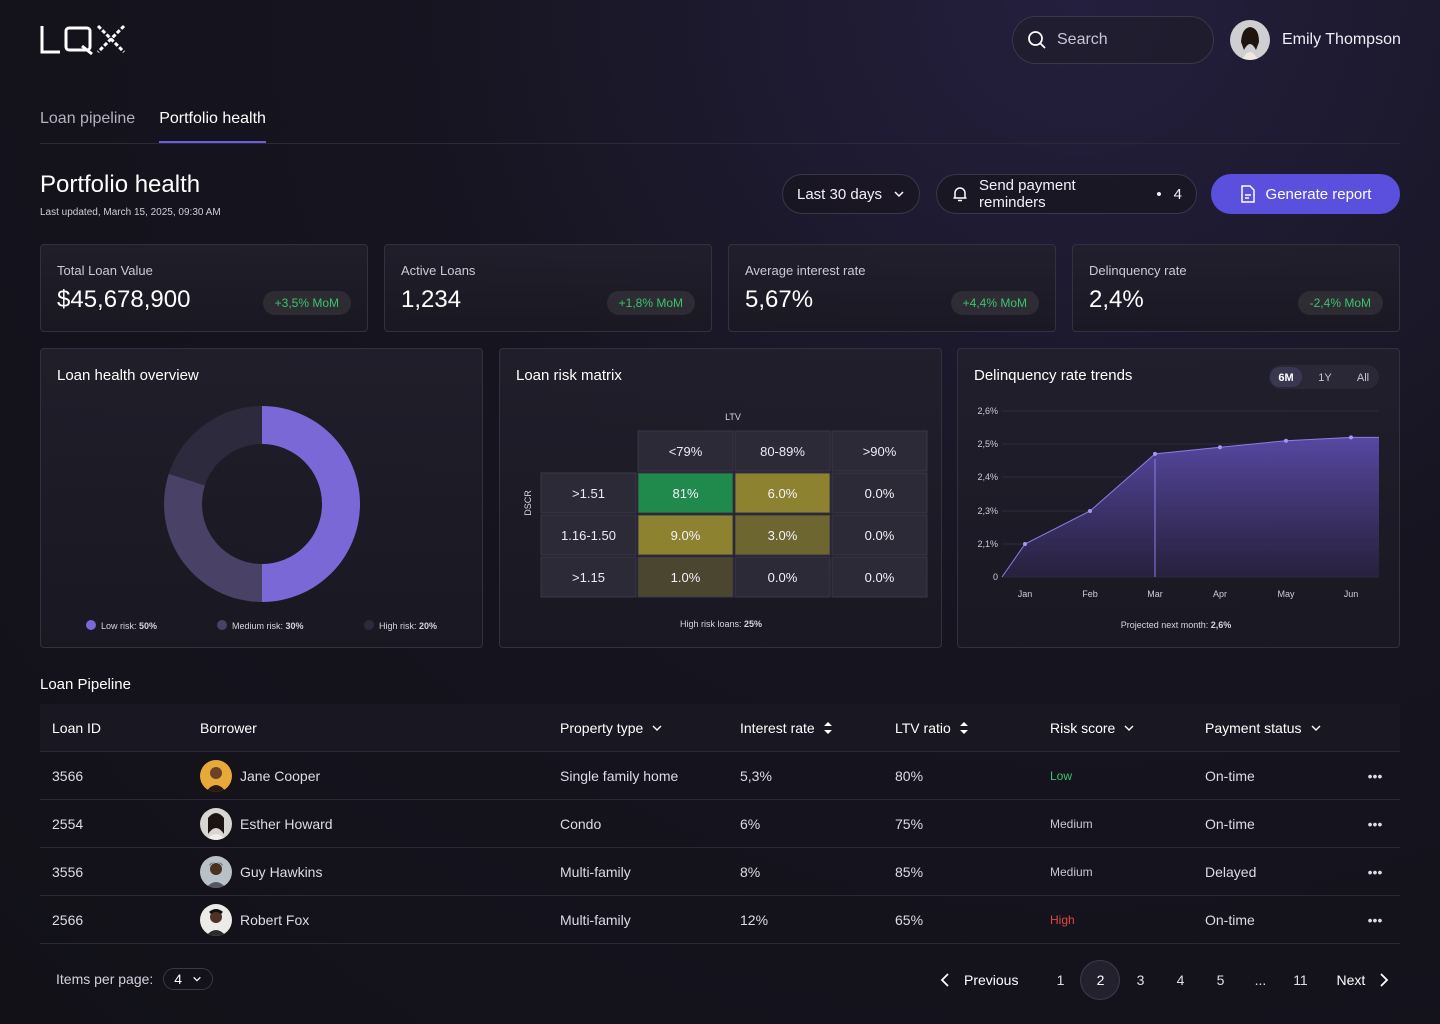  Describe the element at coordinates (805, 270) in the screenshot. I see `kpi-label: Average interest rate` at that location.